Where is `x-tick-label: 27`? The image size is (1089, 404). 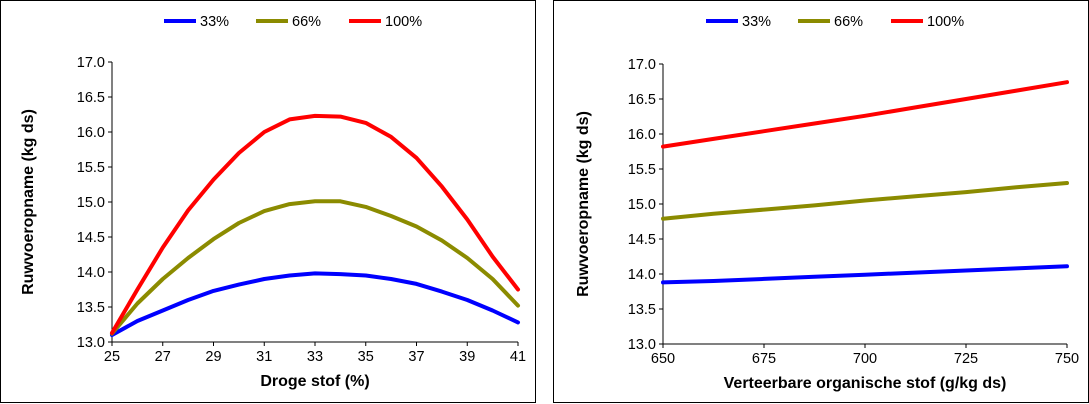
x-tick-label: 27 is located at coordinates (163, 357).